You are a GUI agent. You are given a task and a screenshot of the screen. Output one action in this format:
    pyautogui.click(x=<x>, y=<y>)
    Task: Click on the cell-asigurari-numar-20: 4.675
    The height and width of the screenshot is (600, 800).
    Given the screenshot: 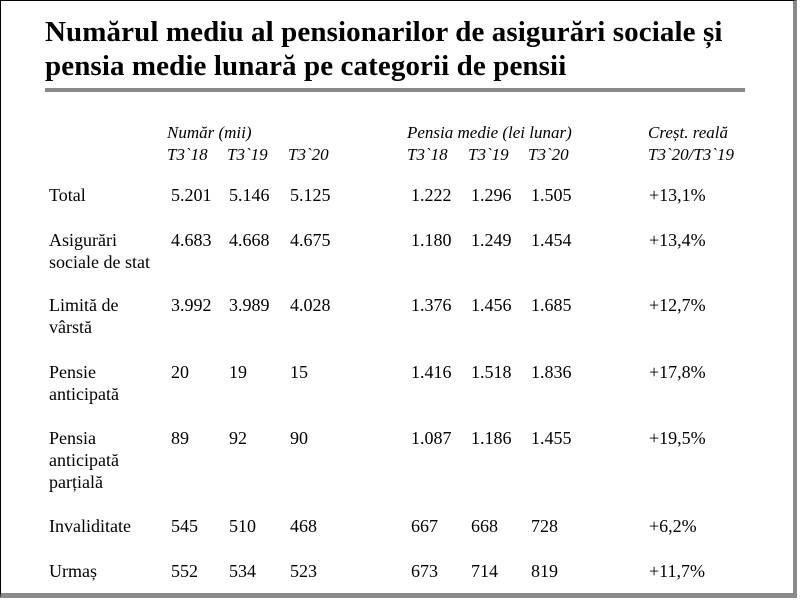 What is the action you would take?
    pyautogui.click(x=310, y=240)
    